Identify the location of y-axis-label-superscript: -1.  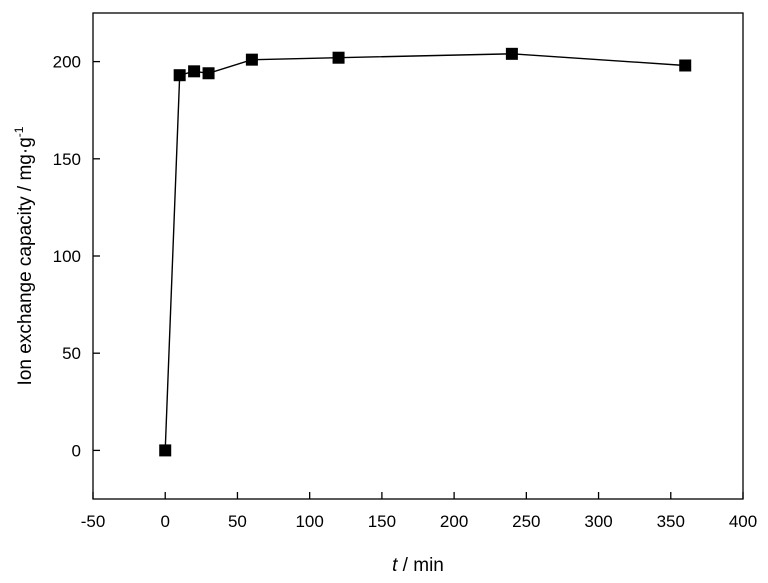
(19, 131).